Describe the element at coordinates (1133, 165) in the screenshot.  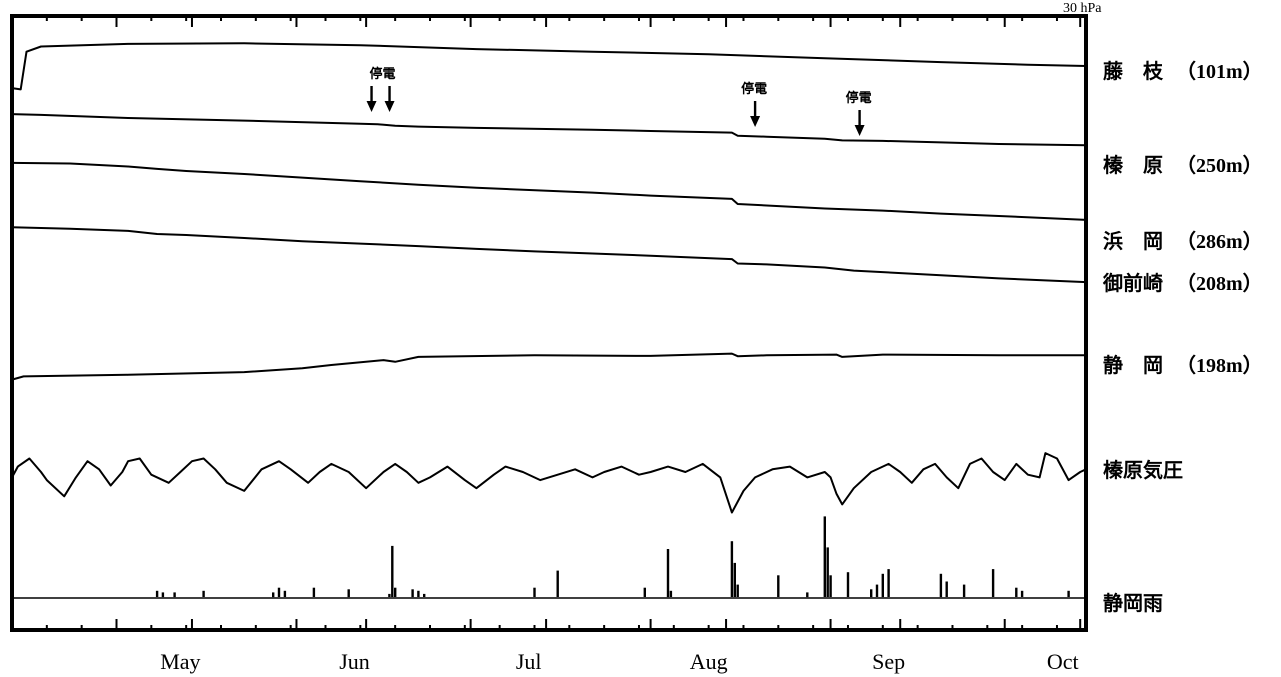
I see `series-label-name: 榛 原` at that location.